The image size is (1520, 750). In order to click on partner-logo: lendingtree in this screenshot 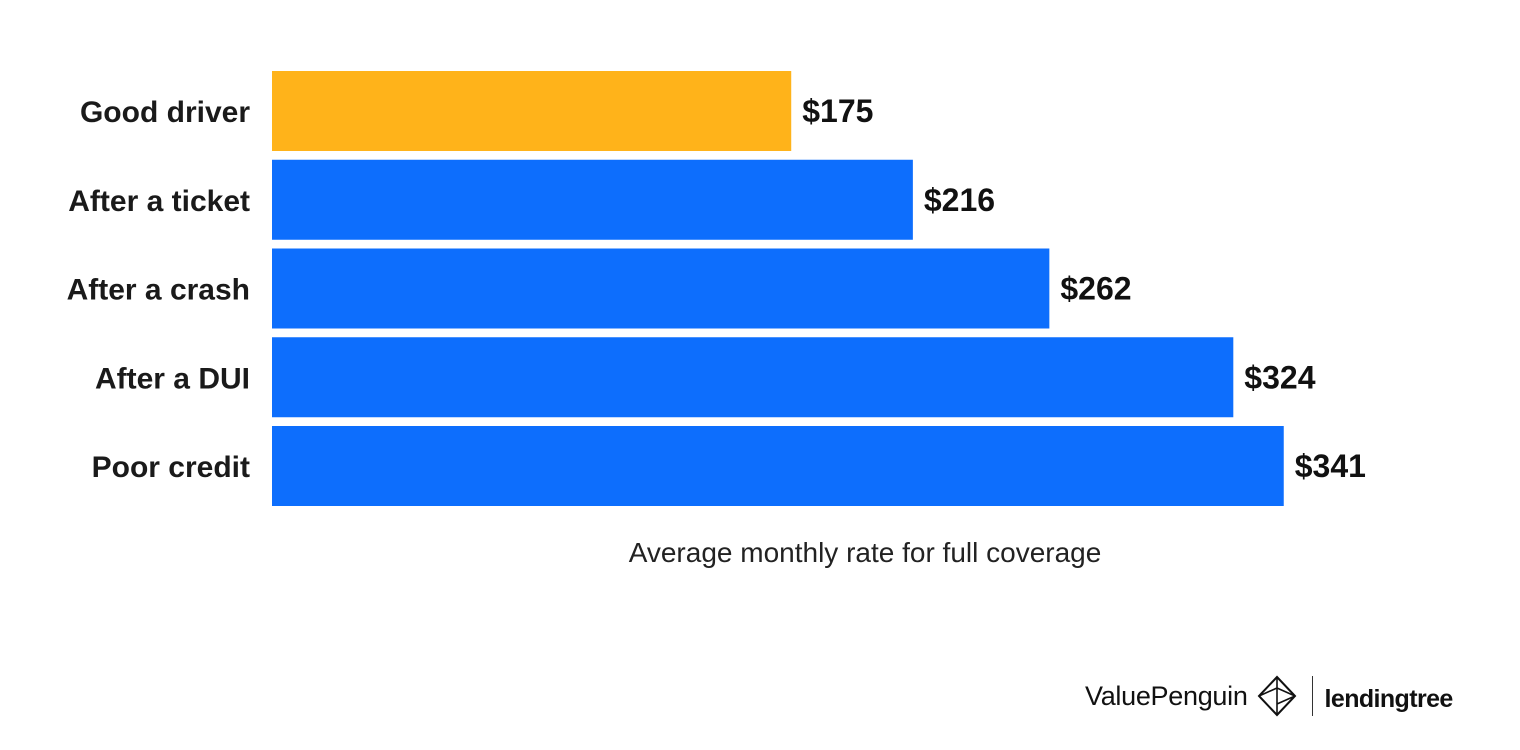, I will do `click(1389, 698)`.